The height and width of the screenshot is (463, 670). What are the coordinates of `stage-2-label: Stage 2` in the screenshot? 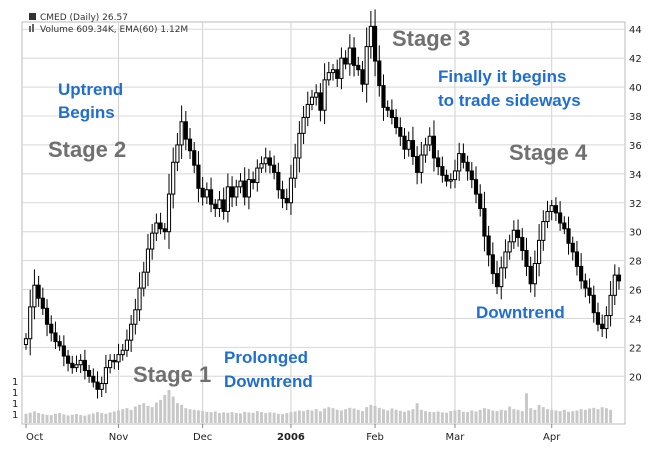 It's located at (87, 149).